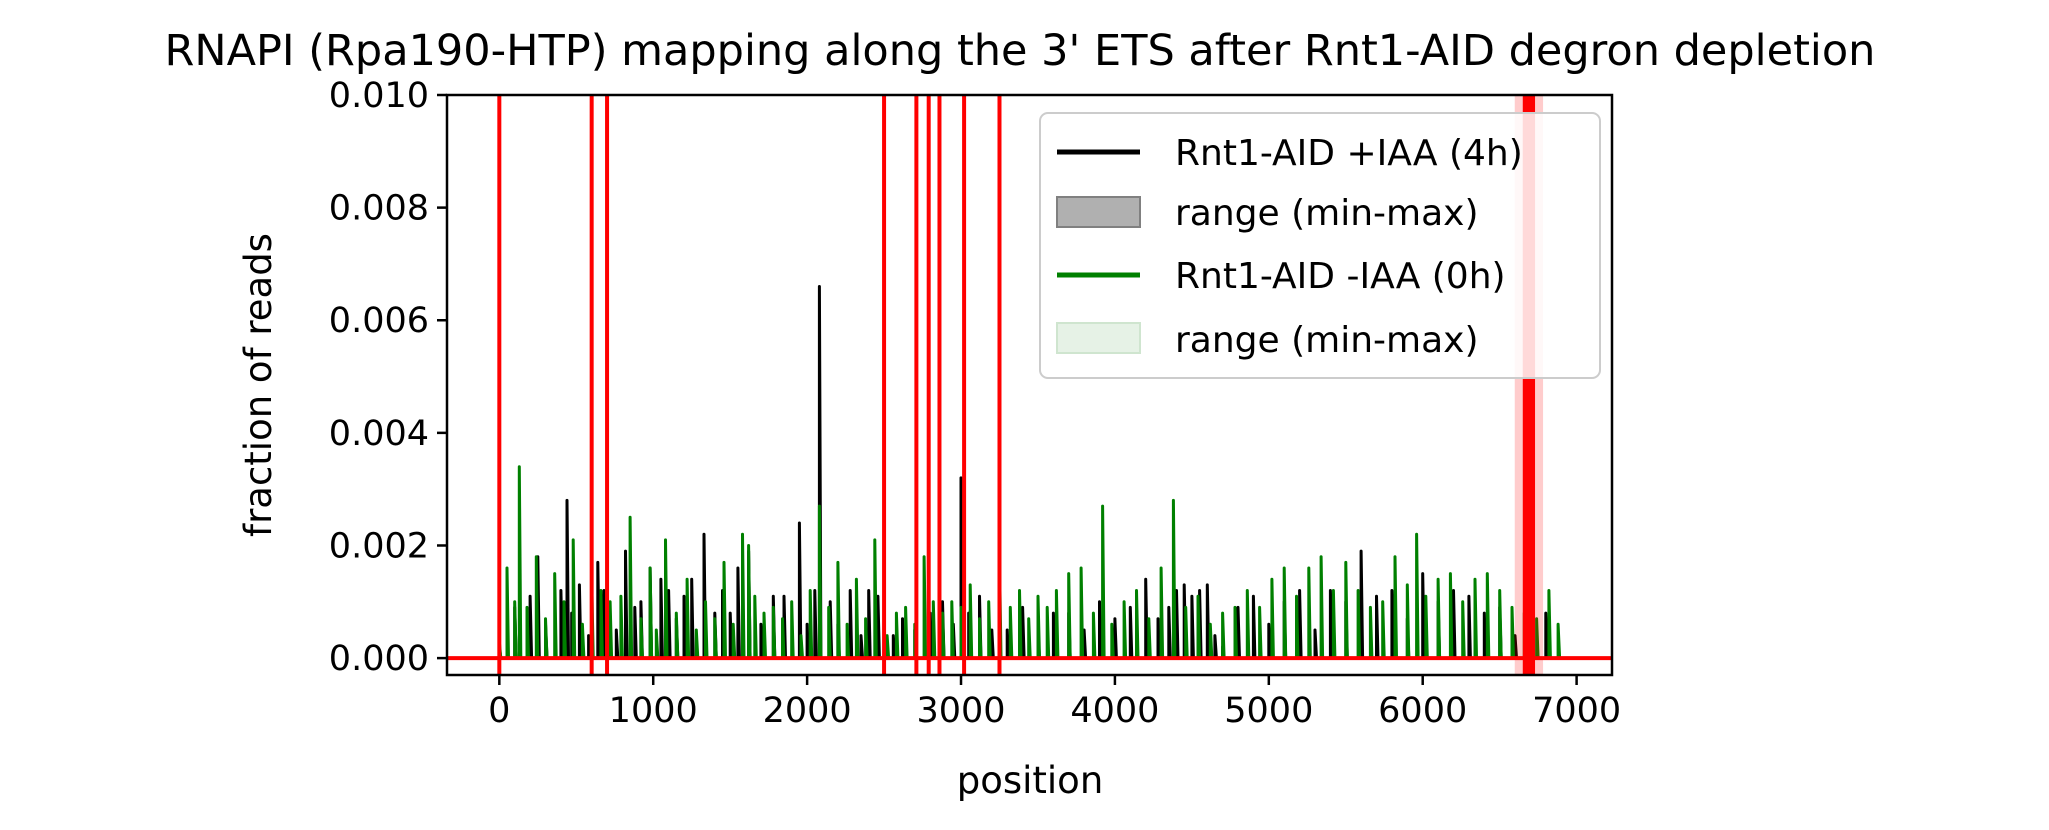 Image resolution: width=2049 pixels, height=830 pixels. Describe the element at coordinates (1030, 780) in the screenshot. I see `x-axis-label: position` at that location.